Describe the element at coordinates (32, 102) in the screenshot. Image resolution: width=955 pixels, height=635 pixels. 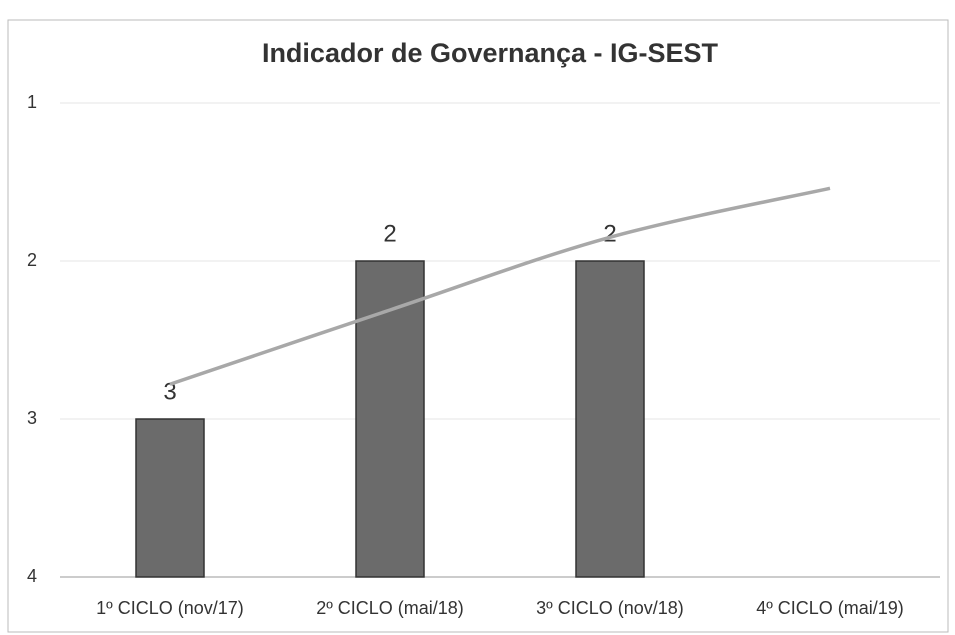
I see `y-tick-label: 1` at that location.